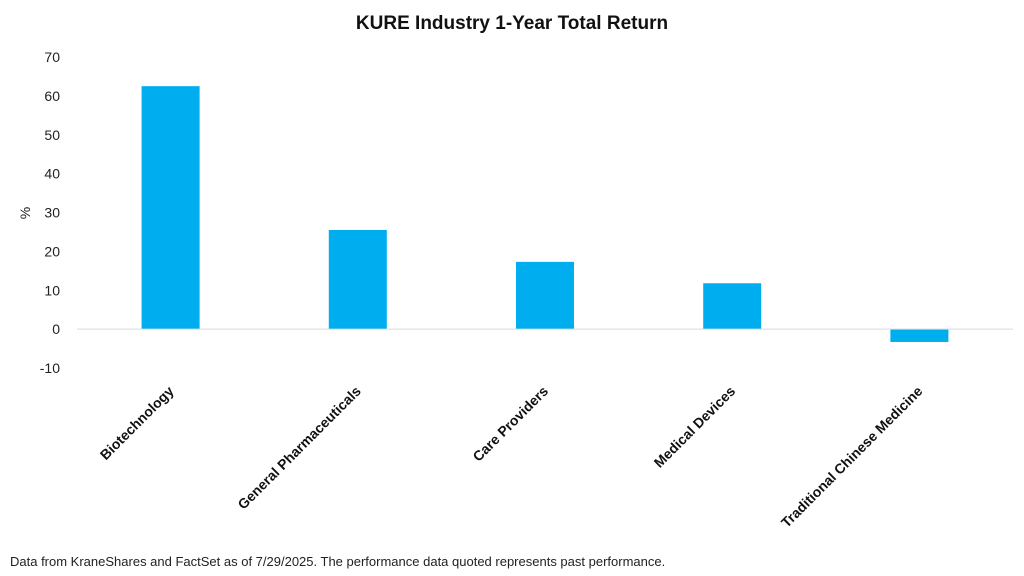 This screenshot has width=1024, height=576. I want to click on y-axis-ticks: -10 0 10 20 30 40 50 60 70, so click(50, 212).